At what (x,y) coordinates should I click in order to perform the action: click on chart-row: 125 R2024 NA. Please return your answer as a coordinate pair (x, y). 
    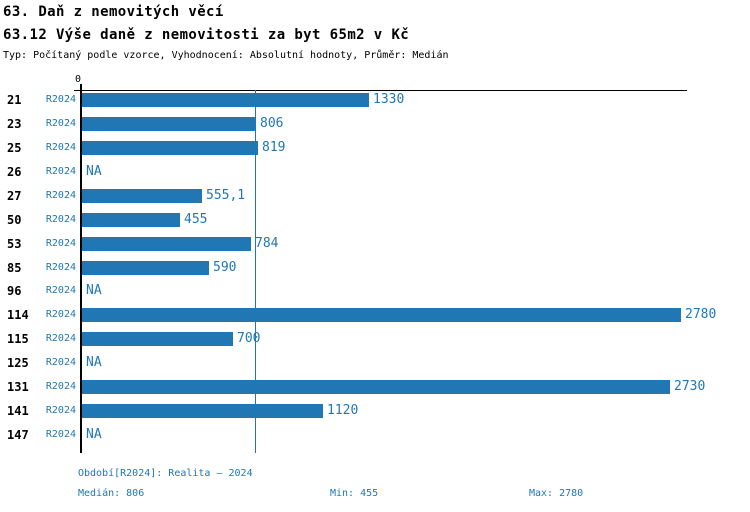
    Looking at the image, I should click on (375, 363).